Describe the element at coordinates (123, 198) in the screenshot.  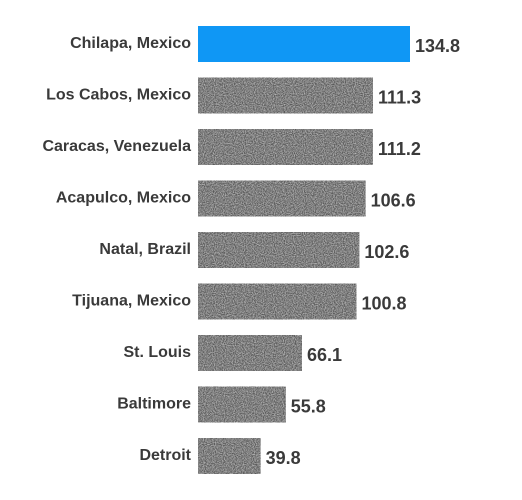
I see `category-label: Acapulco, Mexico` at that location.